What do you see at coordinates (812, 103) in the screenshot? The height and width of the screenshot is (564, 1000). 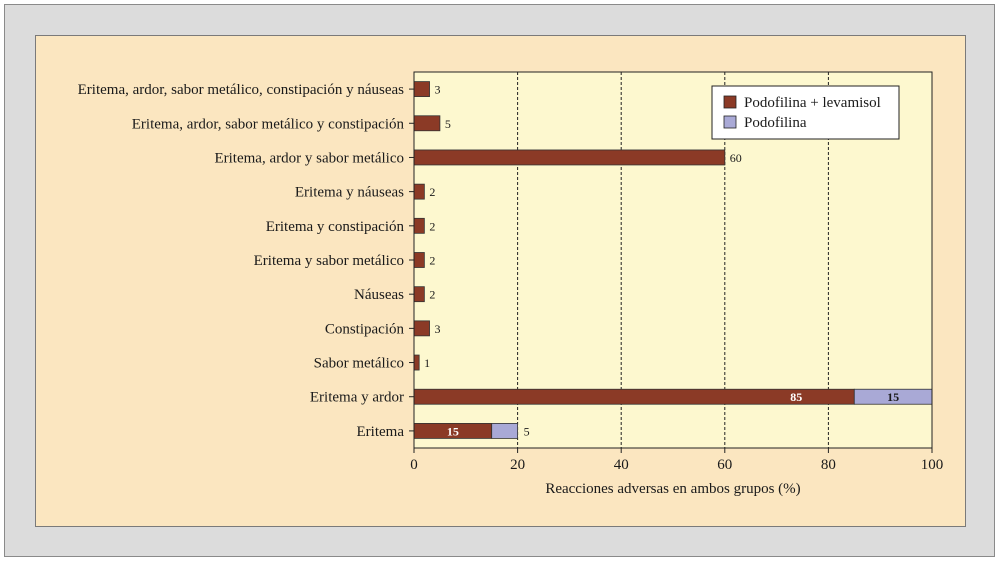 I see `legend-label-primary: Podofilina + levamisol` at bounding box center [812, 103].